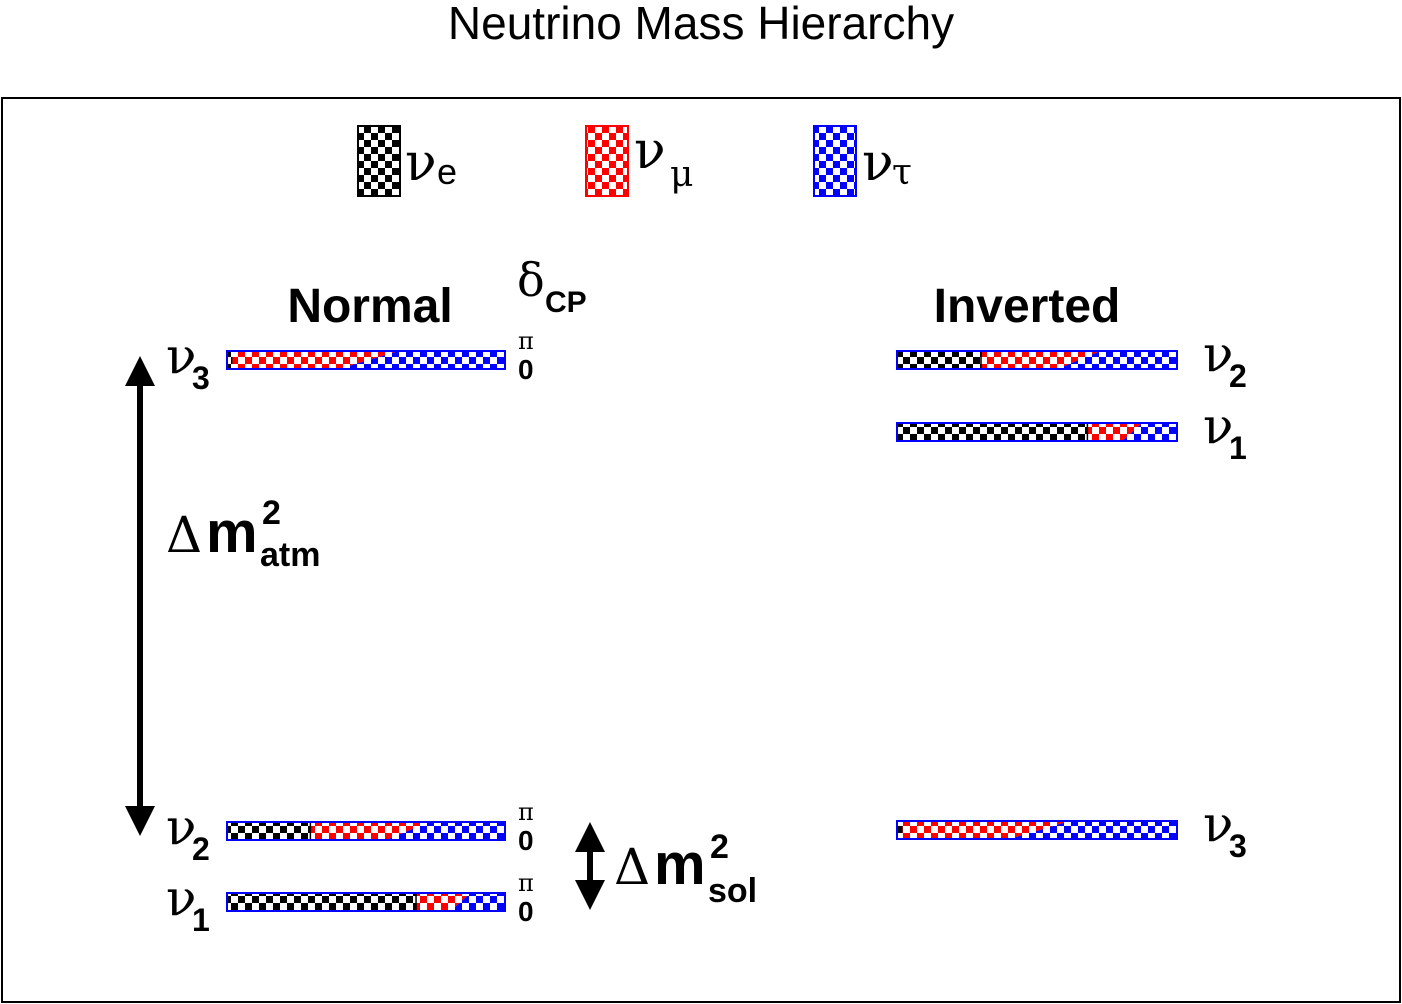  Describe the element at coordinates (526, 911) in the screenshot. I see `normal-cp-label-bottom-2: 0` at that location.